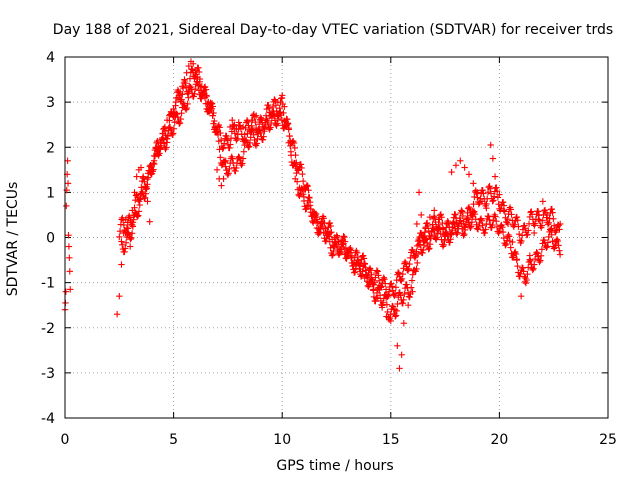 Image resolution: width=640 pixels, height=484 pixels. Describe the element at coordinates (50, 239) in the screenshot. I see `y-tick-label: 0` at that location.